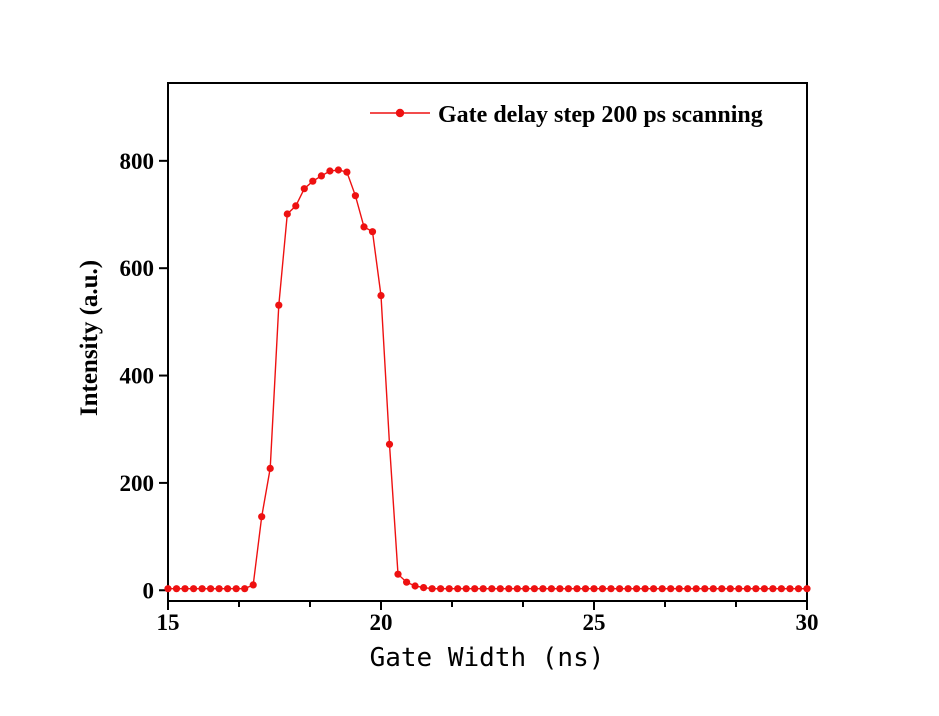  Describe the element at coordinates (487, 658) in the screenshot. I see `x-axis-title: Gate Width (ns)` at that location.